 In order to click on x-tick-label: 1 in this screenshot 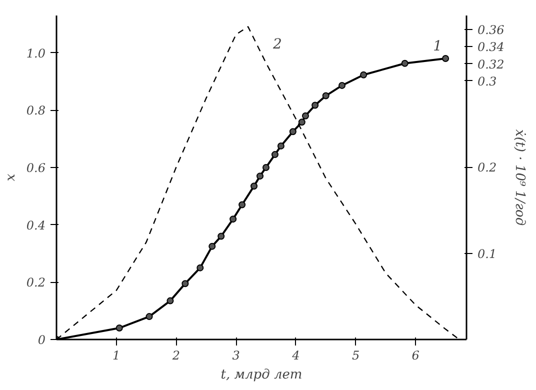, I will do `click(116, 355)`.